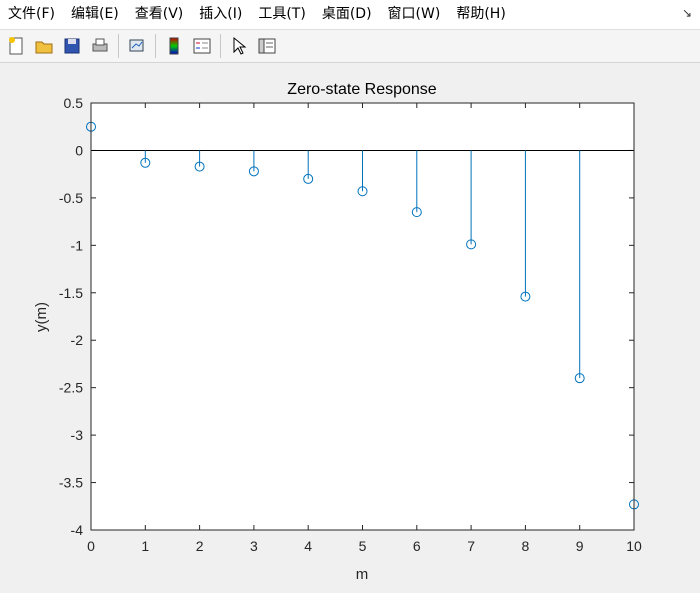 This screenshot has width=700, height=593. I want to click on y-tick-label: -0.5, so click(71, 198).